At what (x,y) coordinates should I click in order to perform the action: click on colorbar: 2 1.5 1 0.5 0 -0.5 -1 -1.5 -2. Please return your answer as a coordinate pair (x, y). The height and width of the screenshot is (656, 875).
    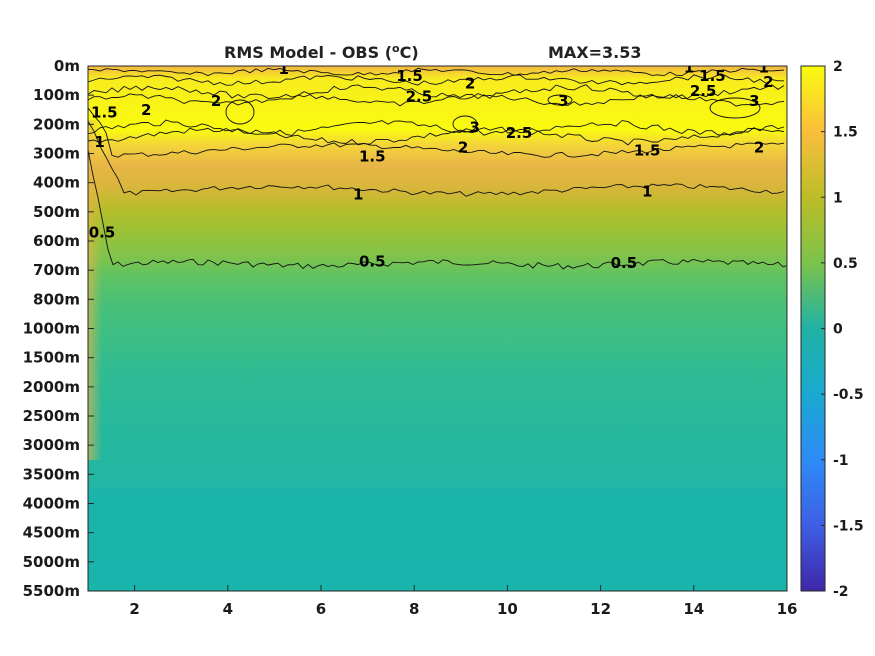
    Looking at the image, I should click on (832, 329).